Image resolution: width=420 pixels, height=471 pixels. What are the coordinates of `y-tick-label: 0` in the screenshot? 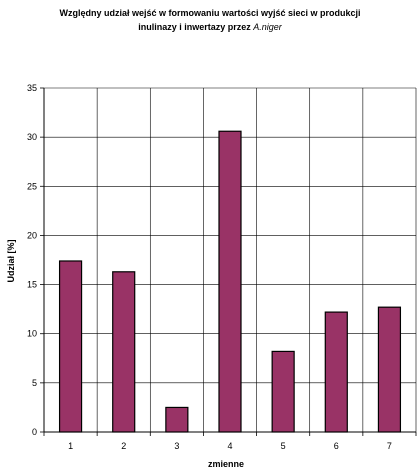 It's located at (34, 432).